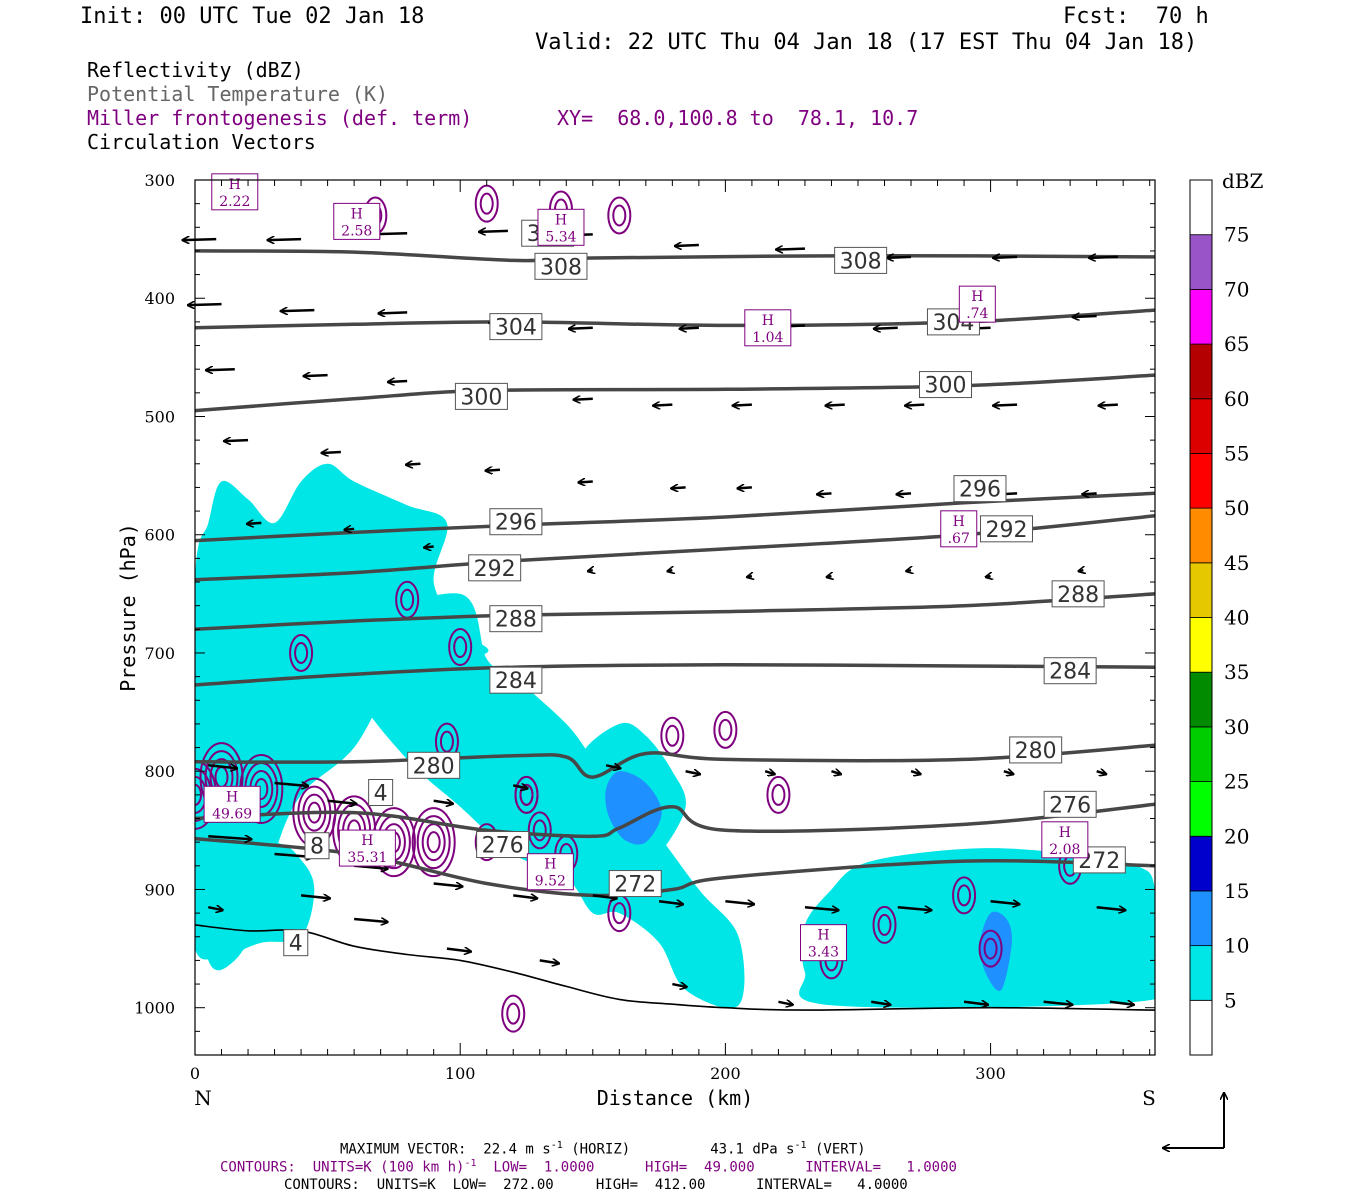 The height and width of the screenshot is (1200, 1350). I want to click on y-tick-label: 500, so click(159, 416).